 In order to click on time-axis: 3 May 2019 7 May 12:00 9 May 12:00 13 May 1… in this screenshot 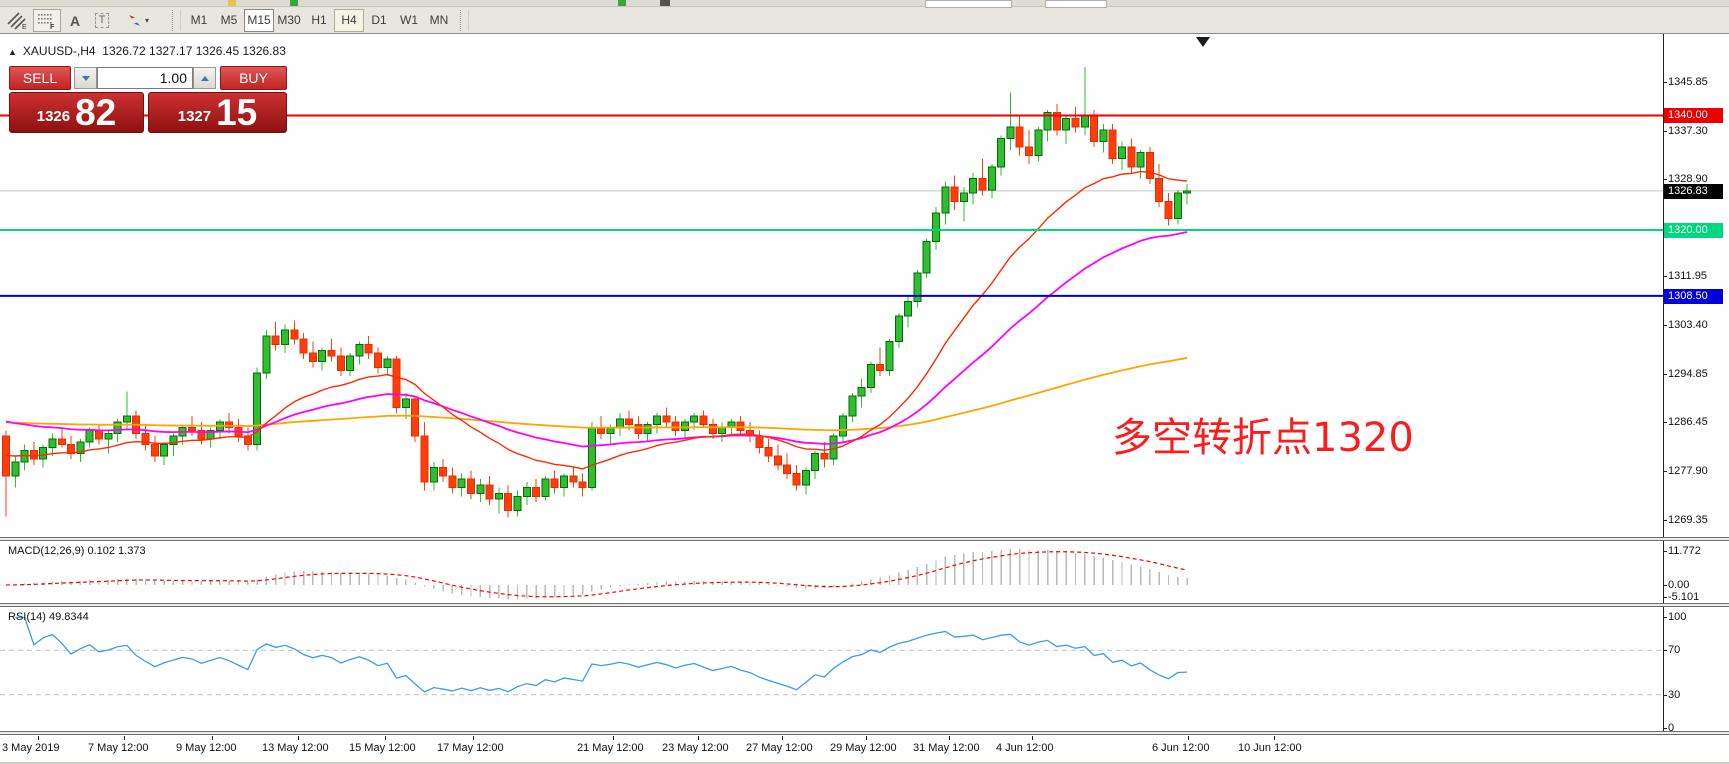, I will do `click(864, 750)`.